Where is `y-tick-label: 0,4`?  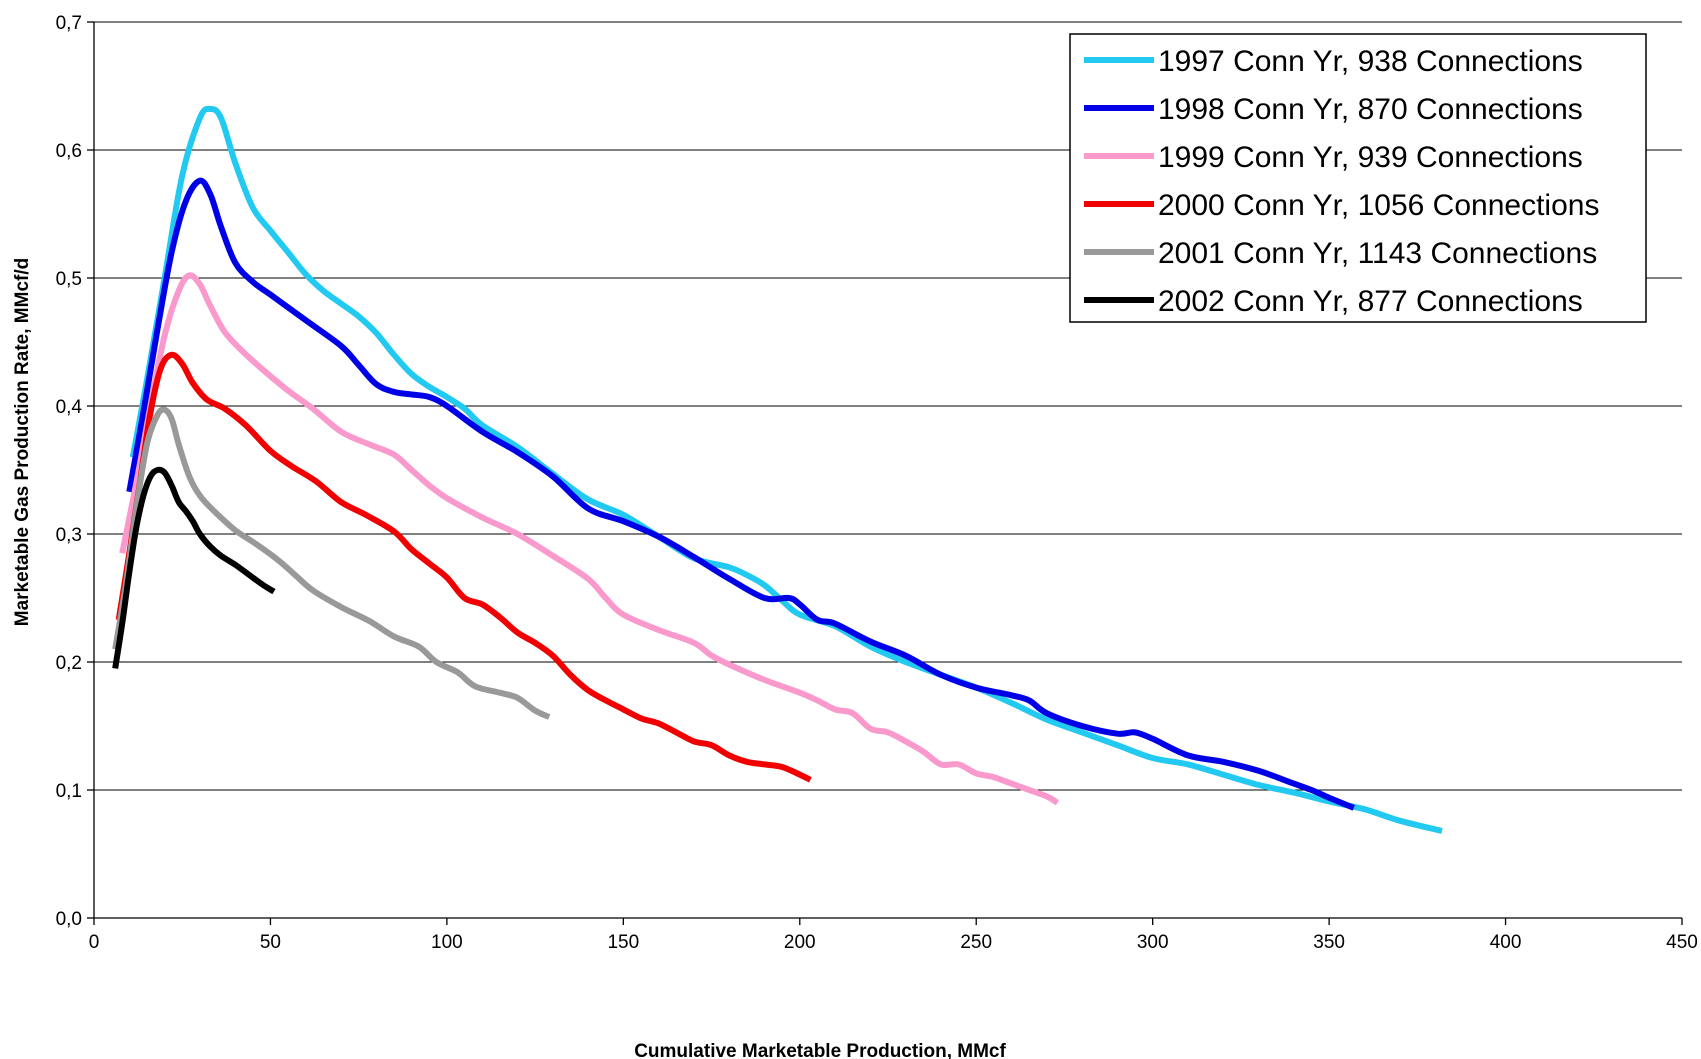
y-tick-label: 0,4 is located at coordinates (69, 407).